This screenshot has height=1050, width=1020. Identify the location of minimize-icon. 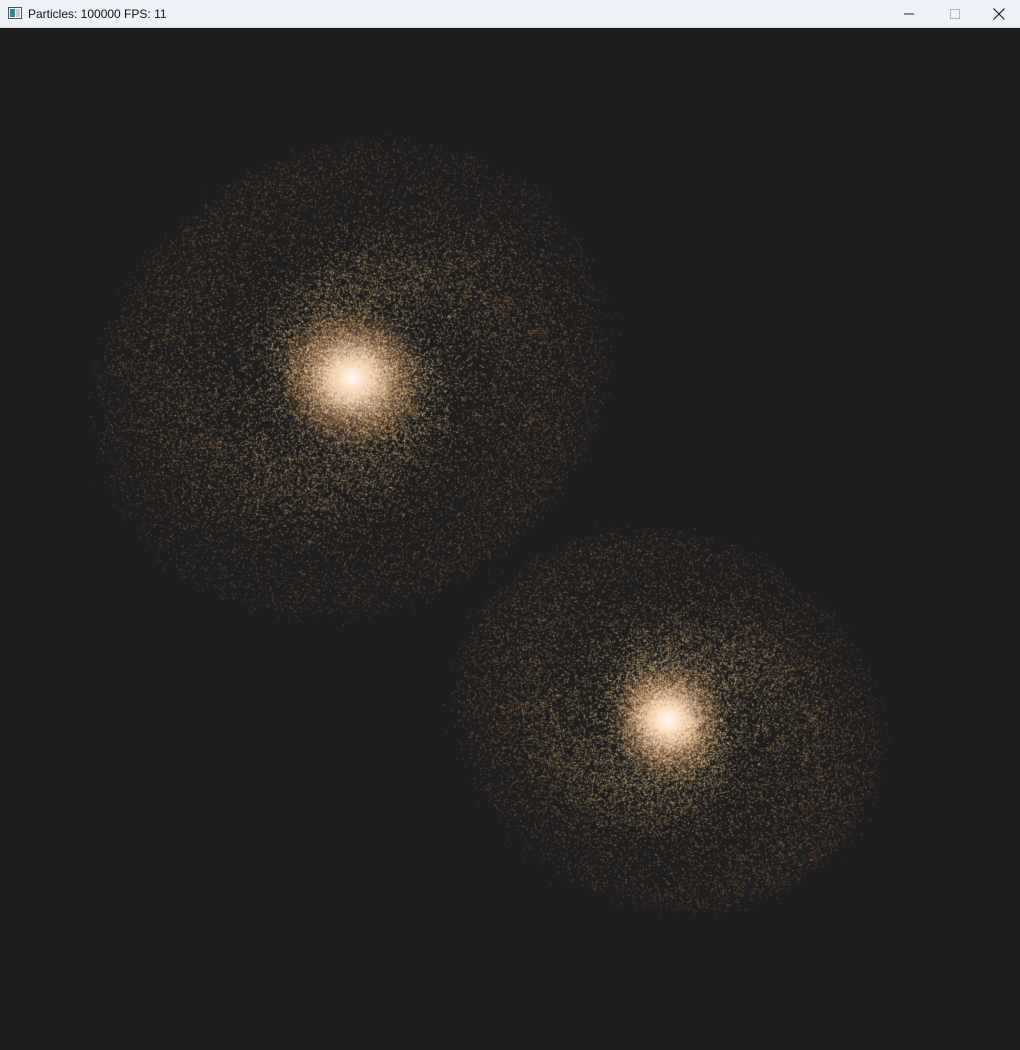
(909, 14).